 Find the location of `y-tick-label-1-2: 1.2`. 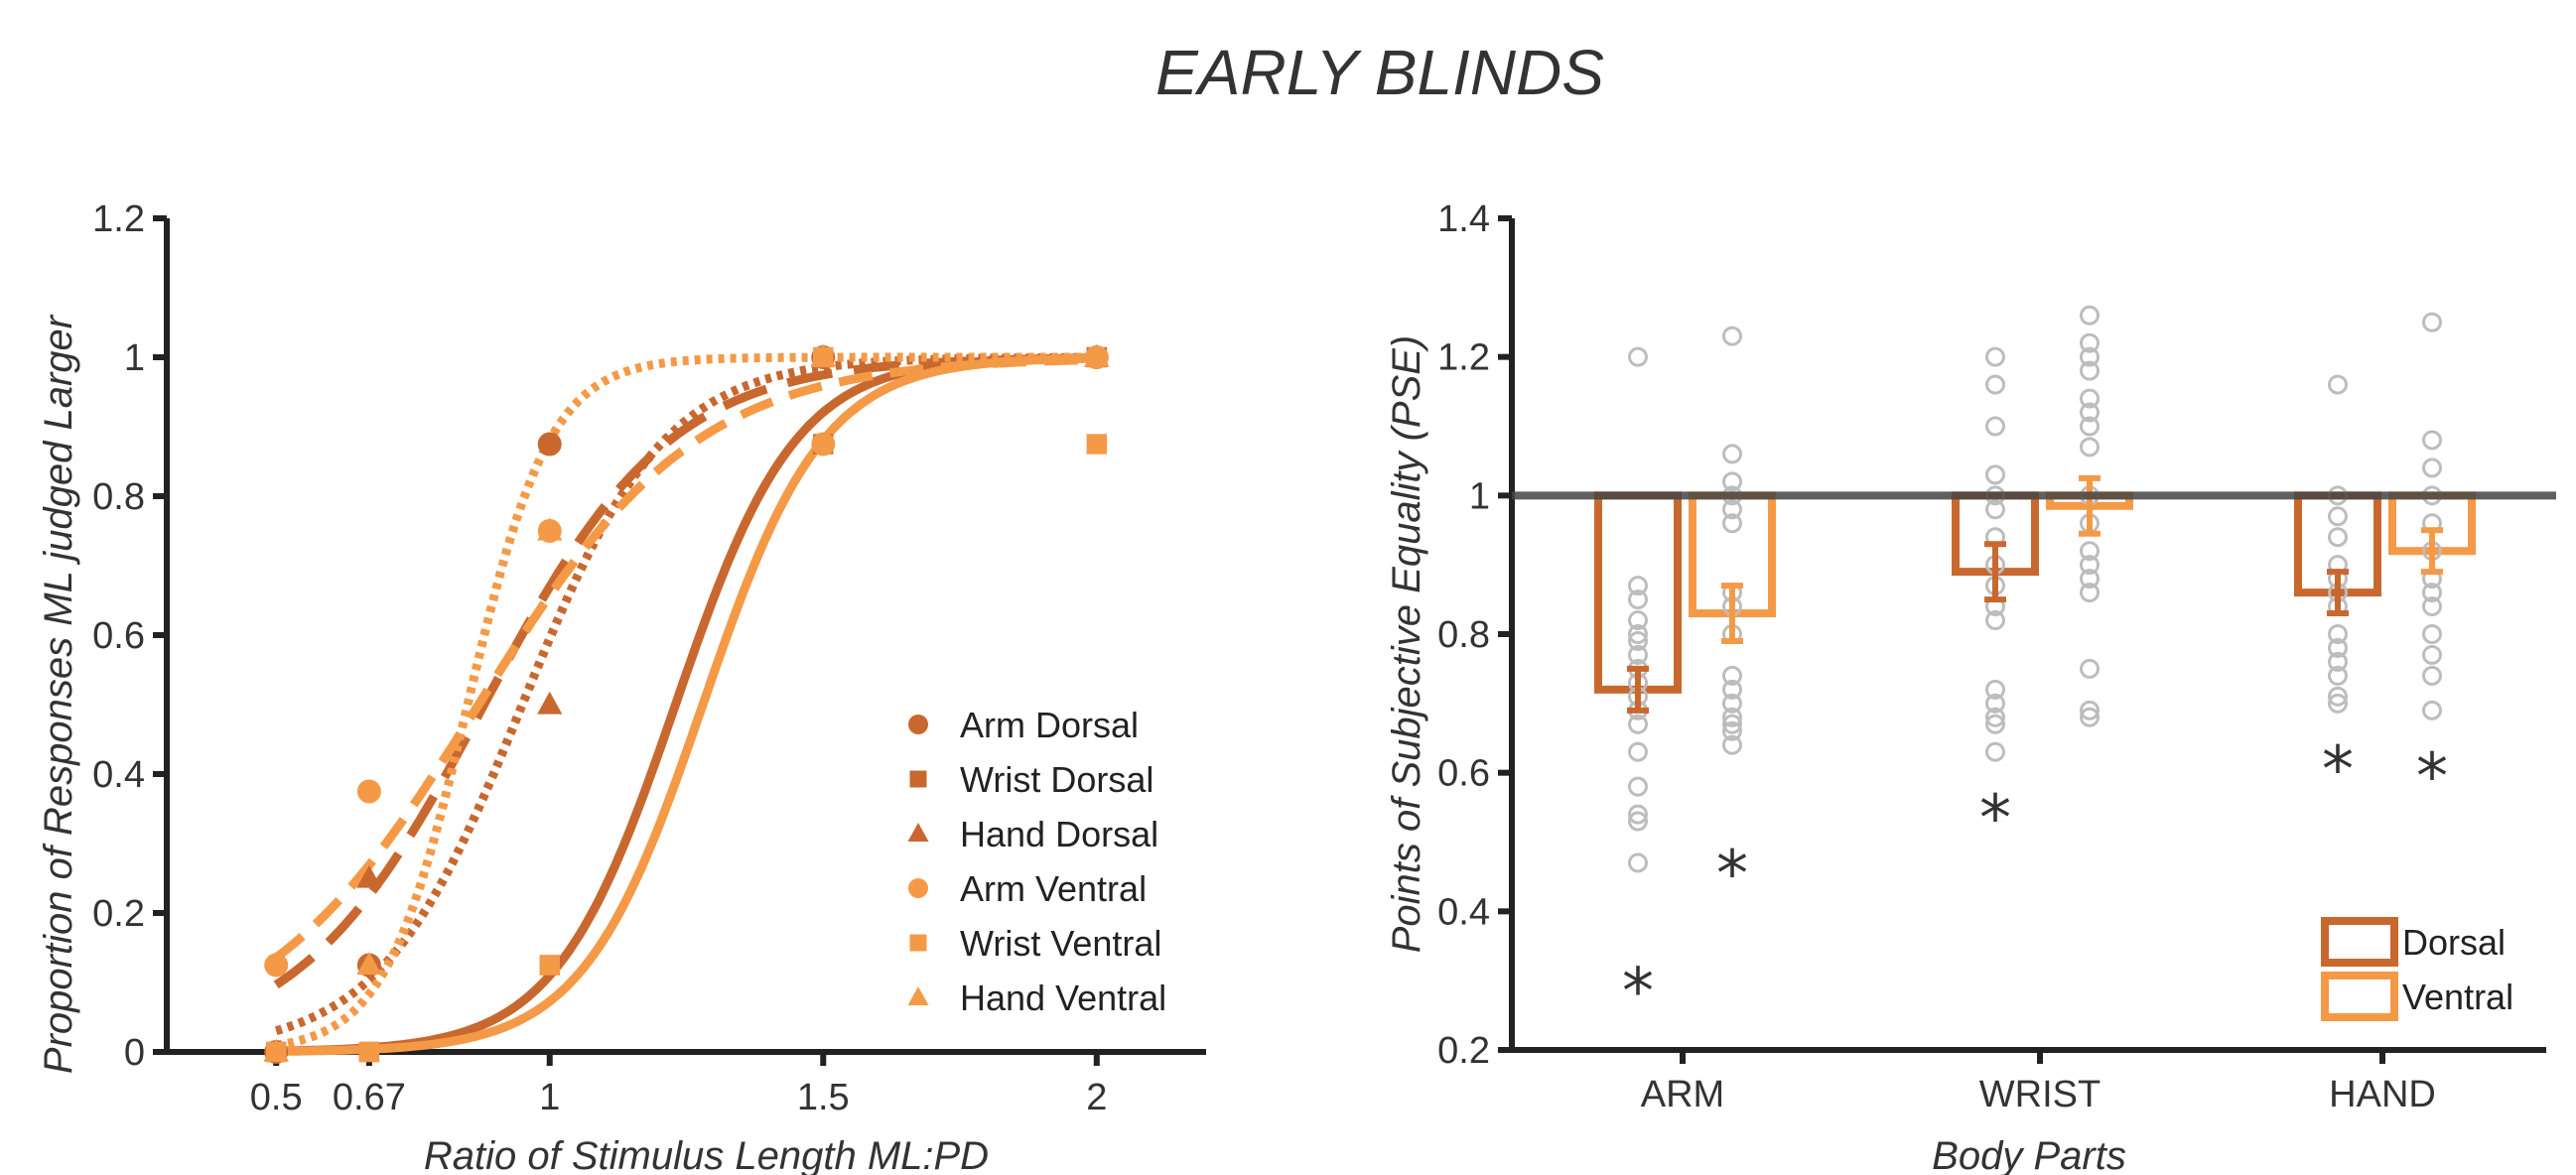

y-tick-label-1-2: 1.2 is located at coordinates (118, 219).